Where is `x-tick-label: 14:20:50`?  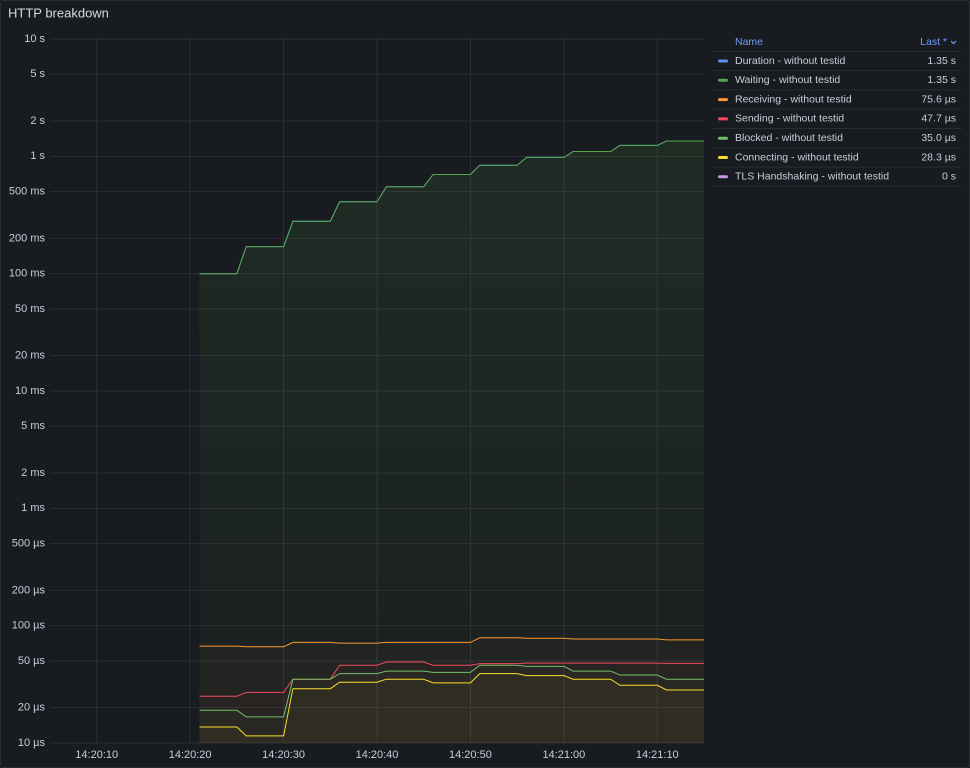
x-tick-label: 14:20:50 is located at coordinates (470, 755).